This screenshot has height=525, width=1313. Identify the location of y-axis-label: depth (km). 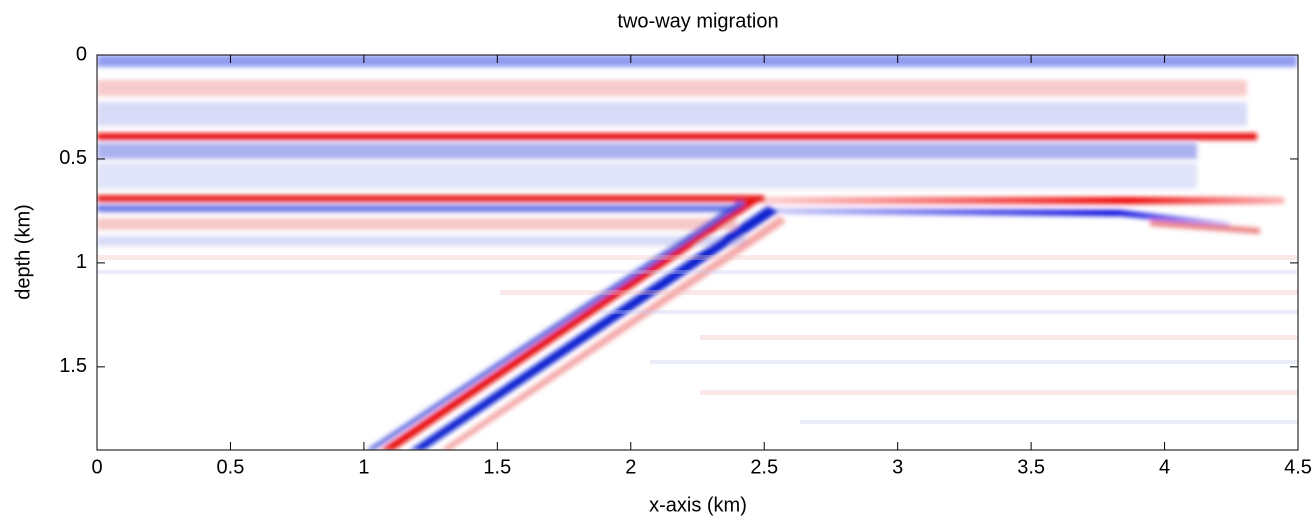
(23, 252).